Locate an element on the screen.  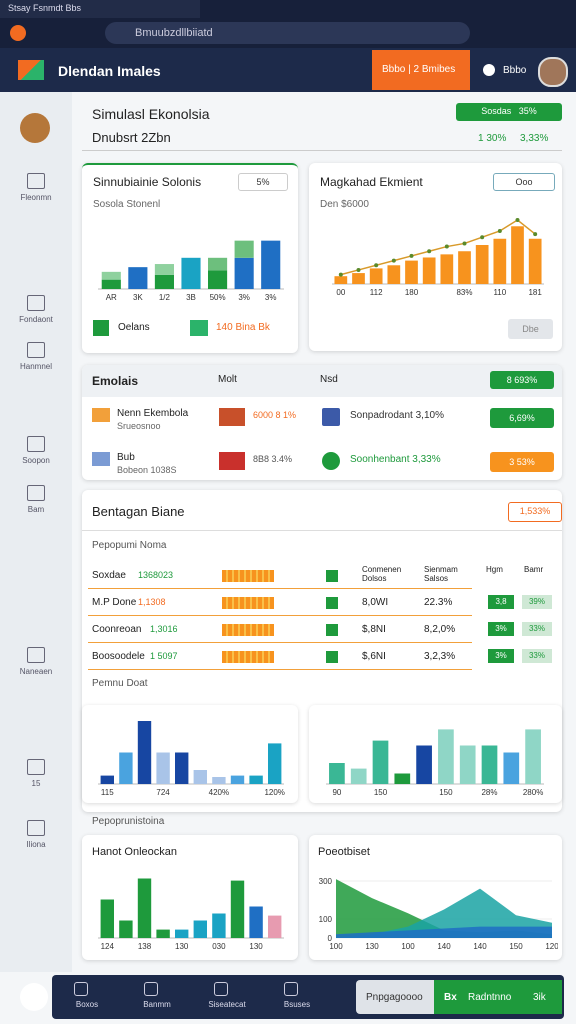
stat: 1 30% is located at coordinates (492, 138).